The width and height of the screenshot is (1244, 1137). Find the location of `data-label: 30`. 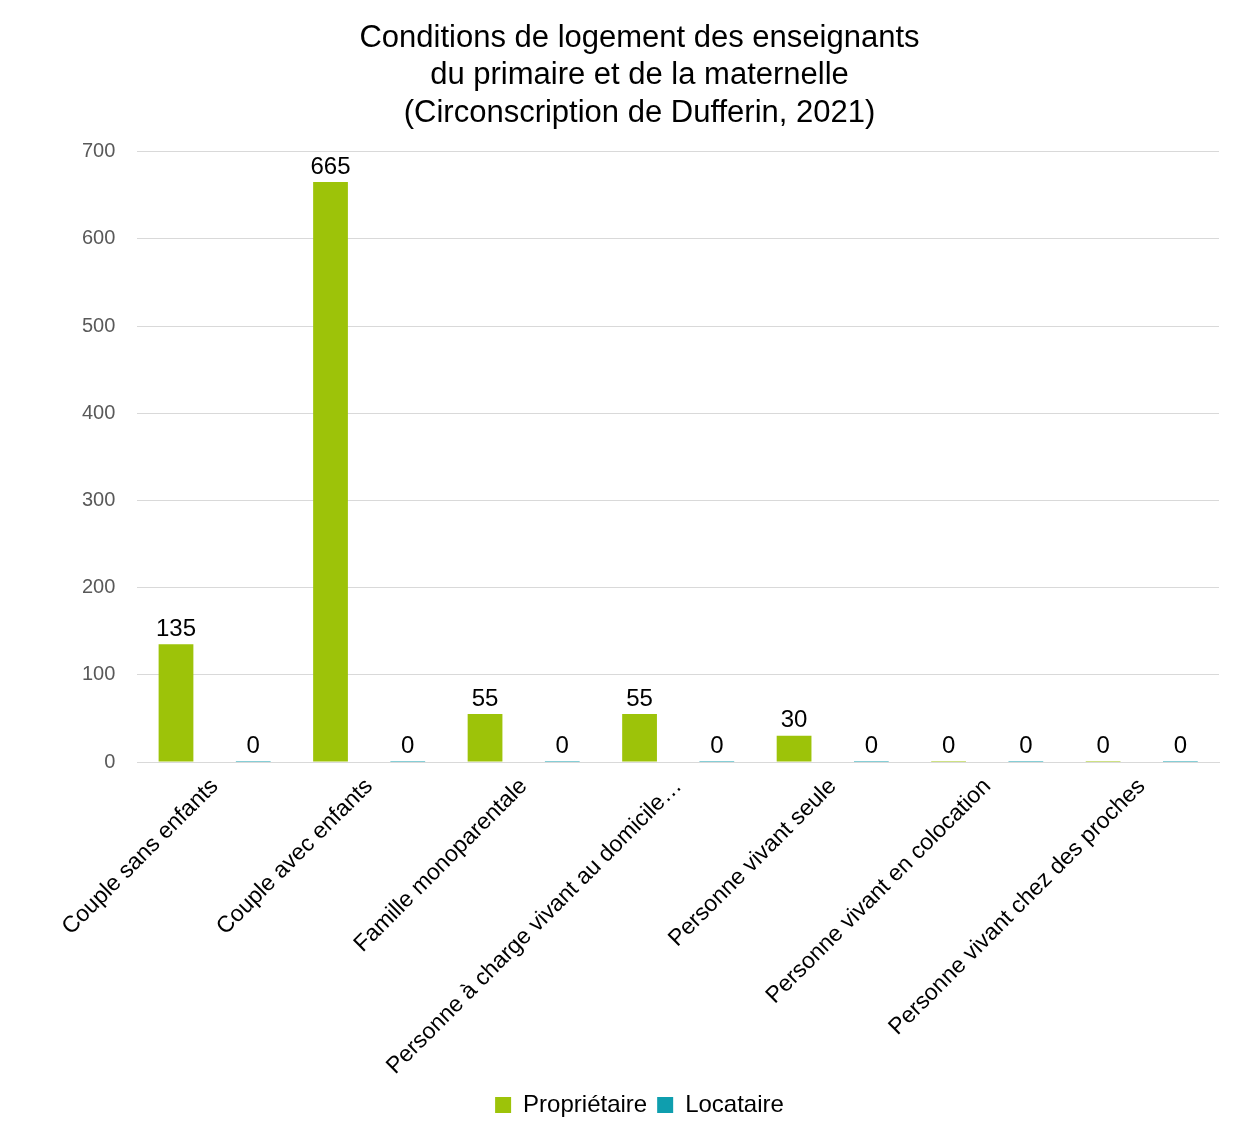

data-label: 30 is located at coordinates (794, 719).